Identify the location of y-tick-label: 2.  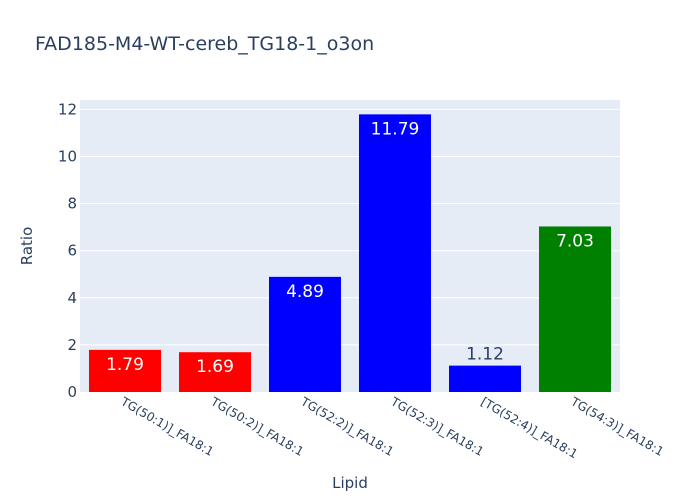
(72, 345).